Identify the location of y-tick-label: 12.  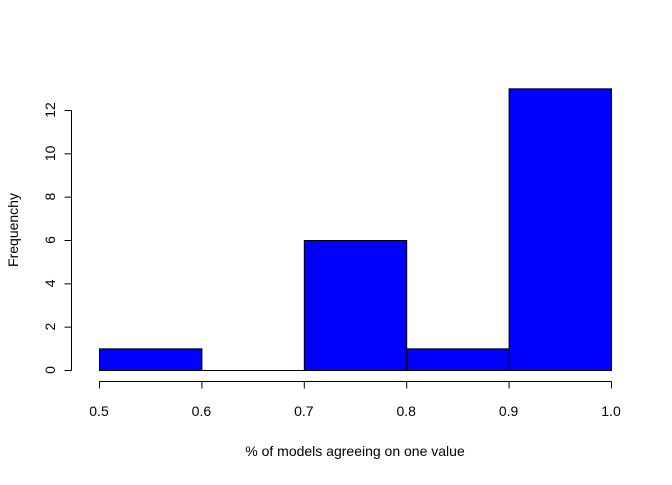
(50, 110).